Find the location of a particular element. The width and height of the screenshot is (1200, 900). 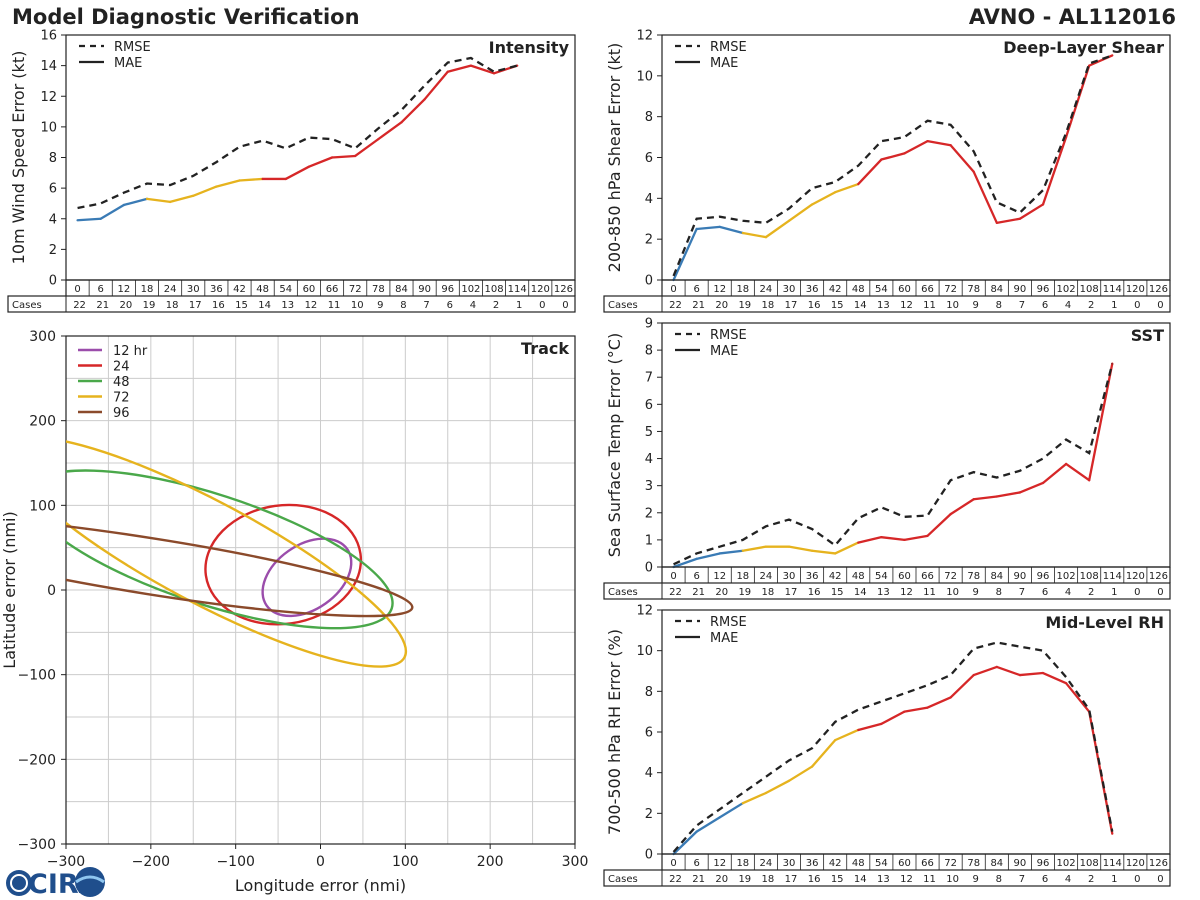

case-count: 9 is located at coordinates (976, 305).